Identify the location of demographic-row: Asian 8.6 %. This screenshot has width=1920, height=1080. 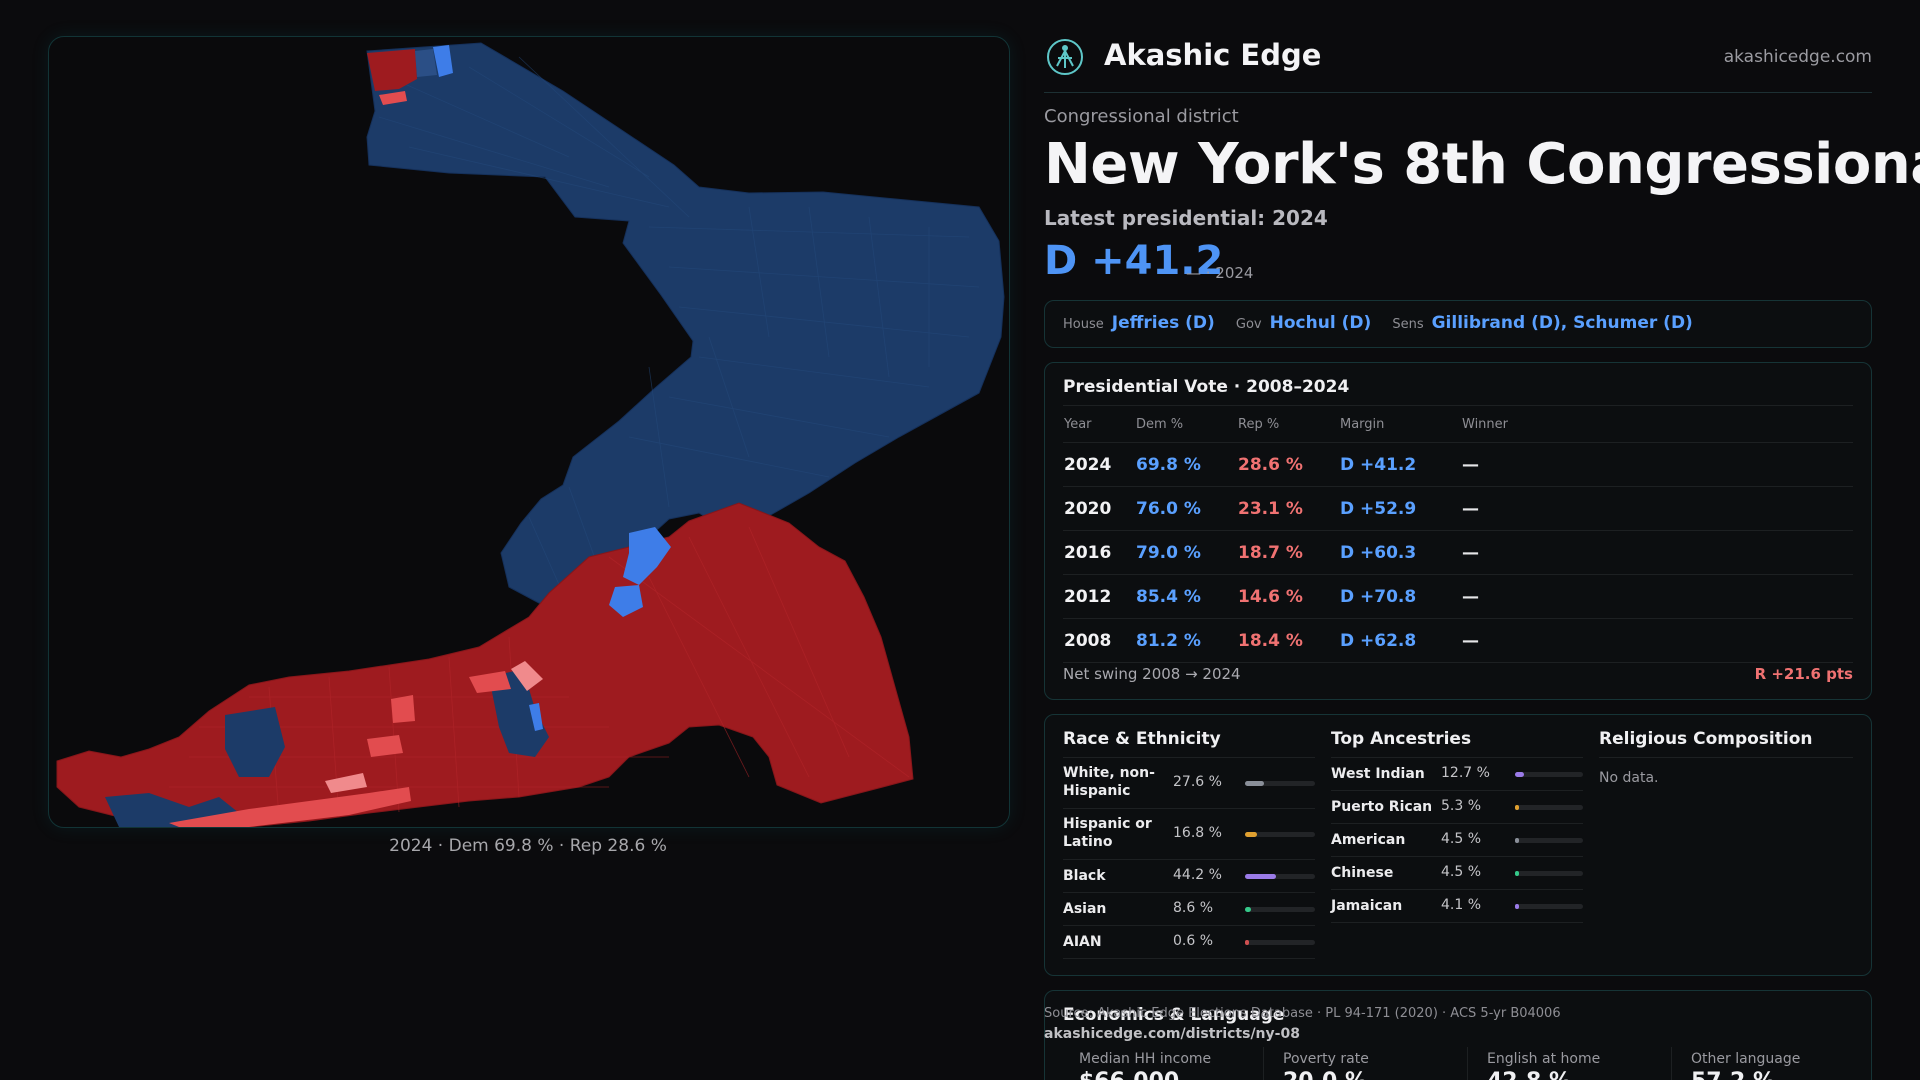
(1189, 909).